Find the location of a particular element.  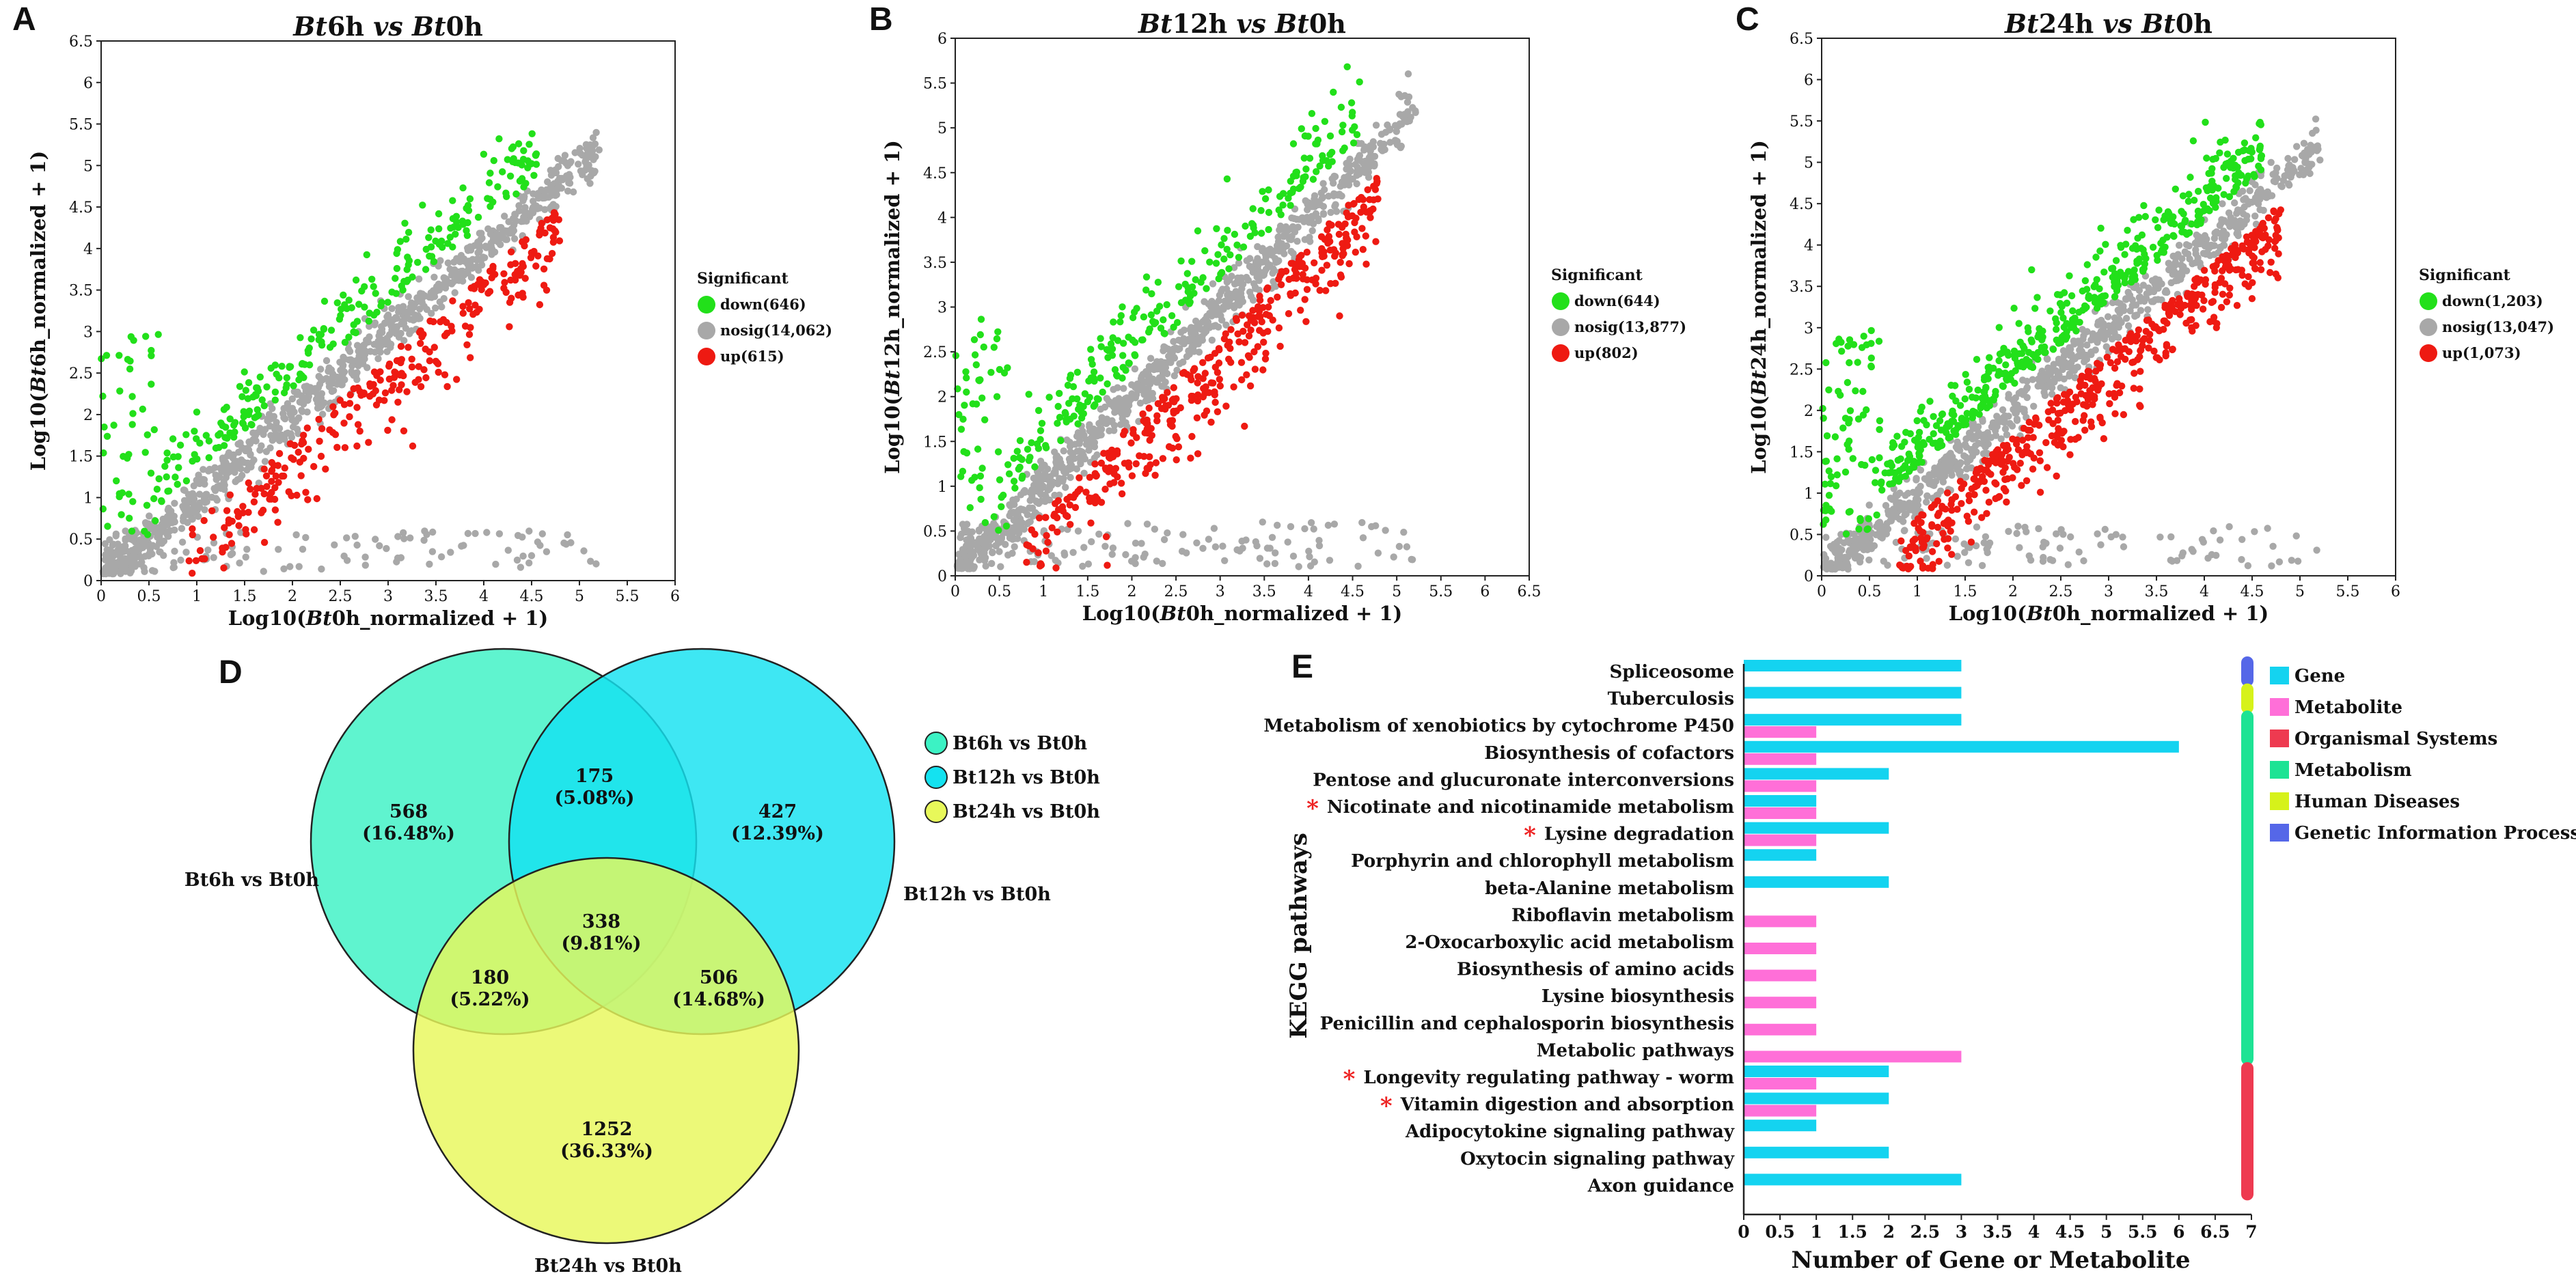

x-tick-label: 5.5 is located at coordinates (628, 596).